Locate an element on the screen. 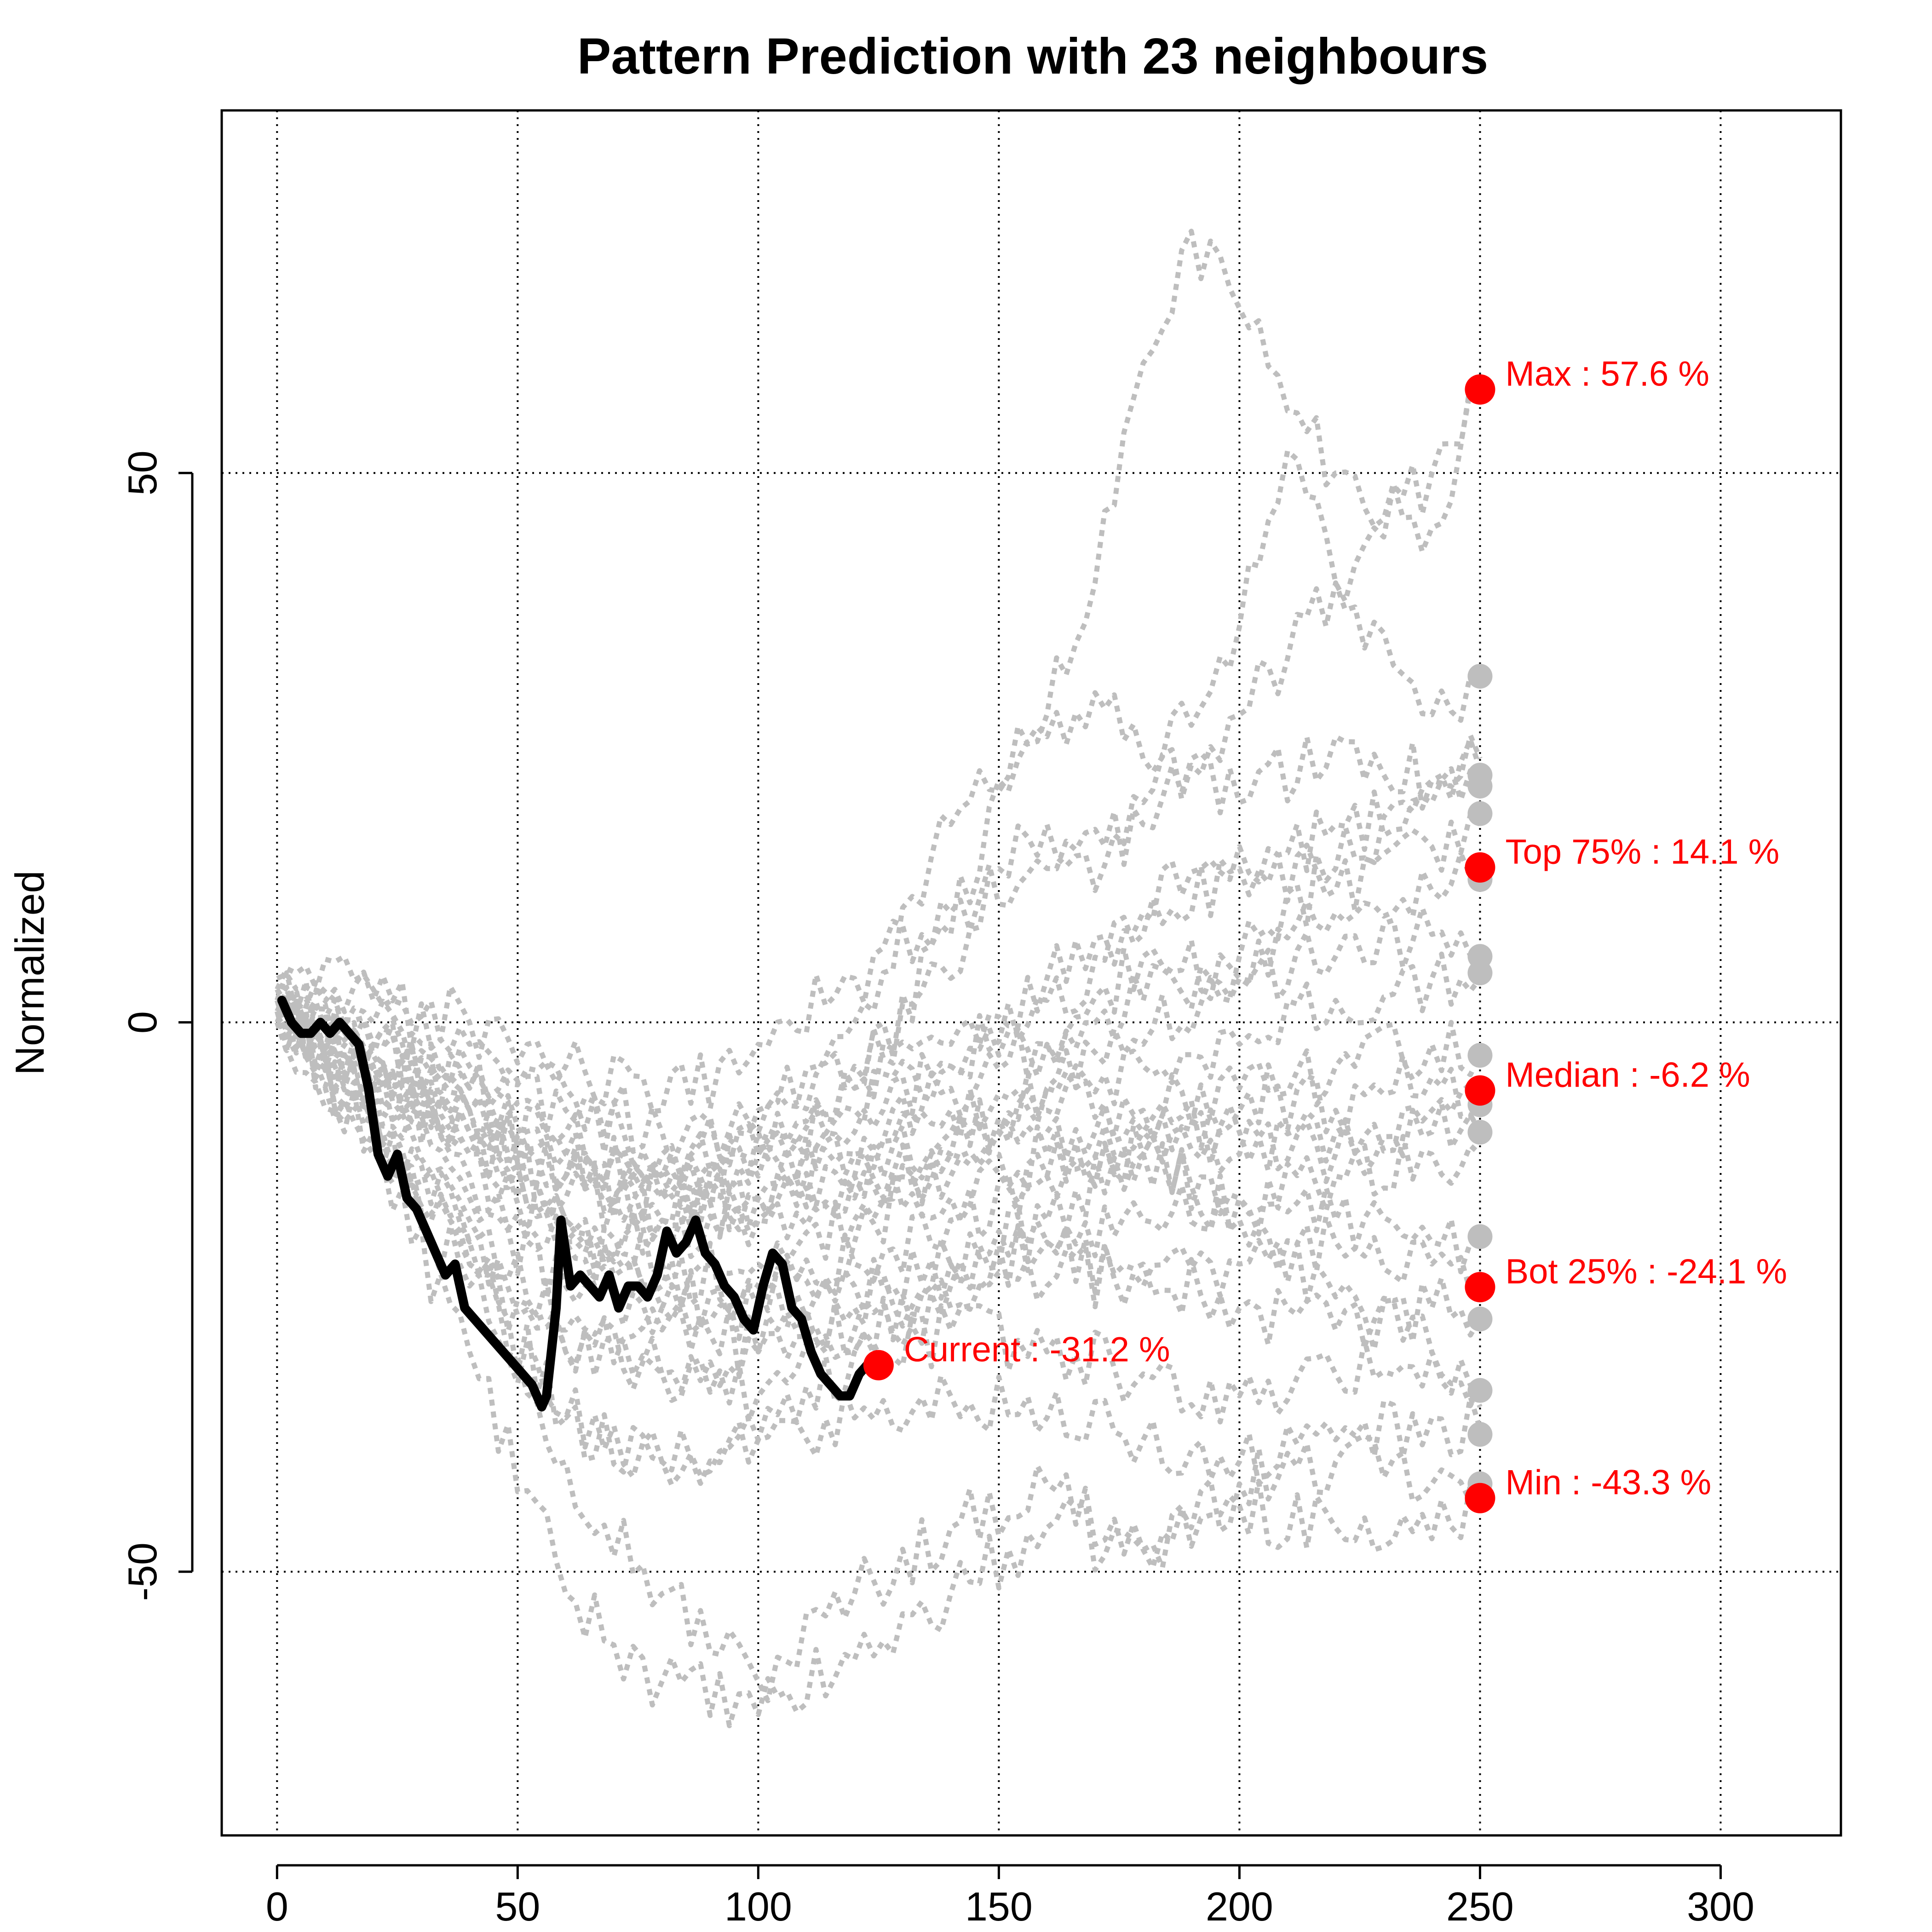 This screenshot has height=1932, width=1932. neighbour-line-n21 is located at coordinates (879, 1183).